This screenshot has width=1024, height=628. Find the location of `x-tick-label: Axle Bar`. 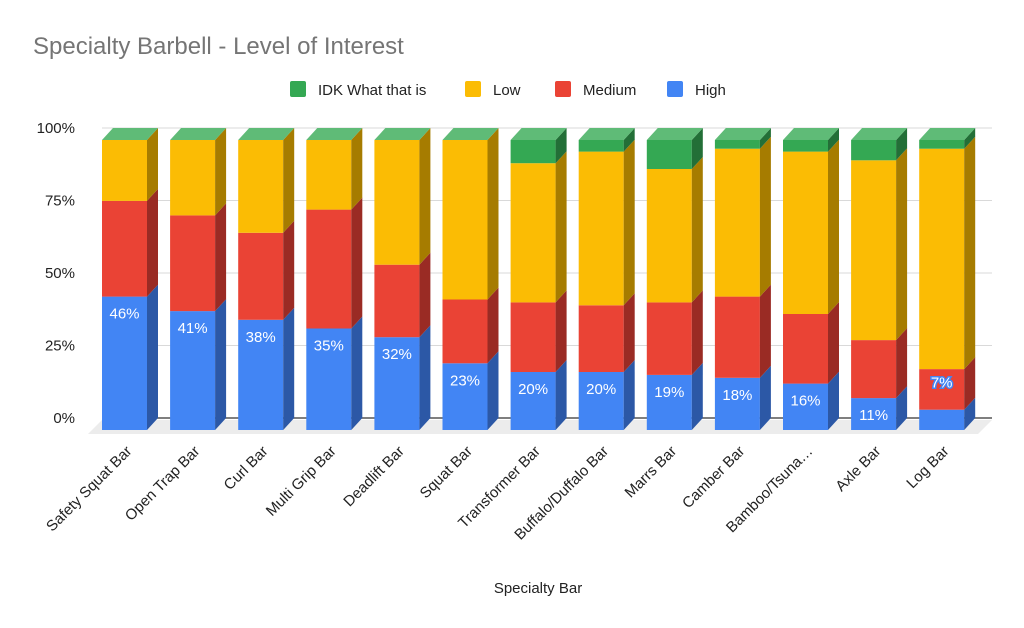

x-tick-label: Axle Bar is located at coordinates (858, 469).